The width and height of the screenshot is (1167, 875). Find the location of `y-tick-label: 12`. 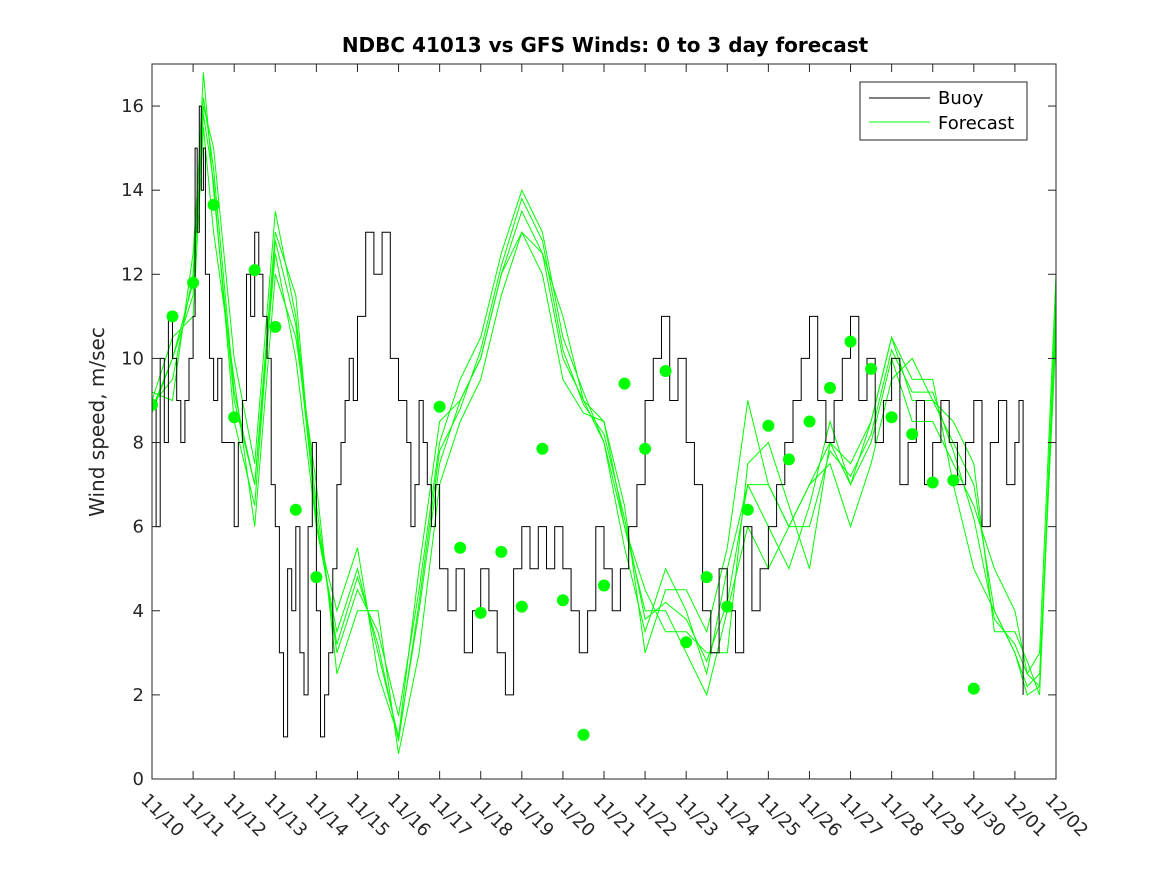

y-tick-label: 12 is located at coordinates (132, 274).